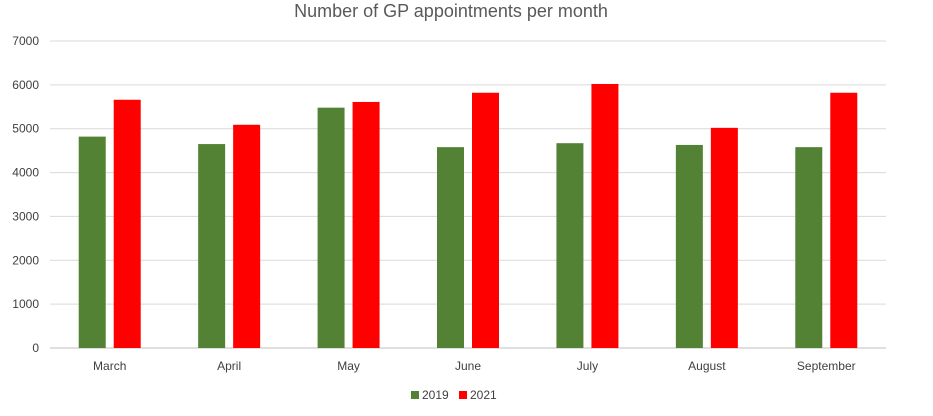 The image size is (933, 416). What do you see at coordinates (454, 395) in the screenshot?
I see `legend: 2019 2021` at bounding box center [454, 395].